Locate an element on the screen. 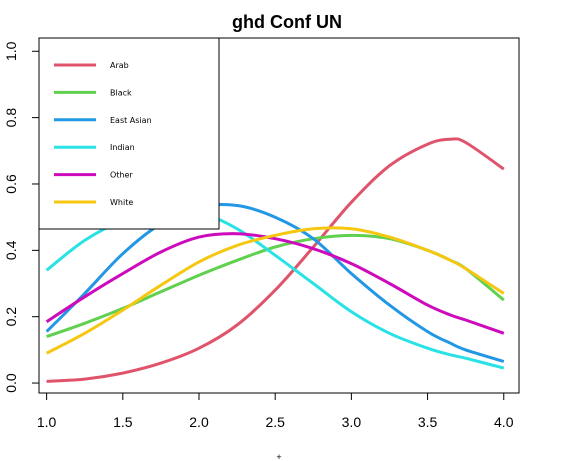 The height and width of the screenshot is (461, 577). y-tick-label: 0.4 is located at coordinates (11, 250).